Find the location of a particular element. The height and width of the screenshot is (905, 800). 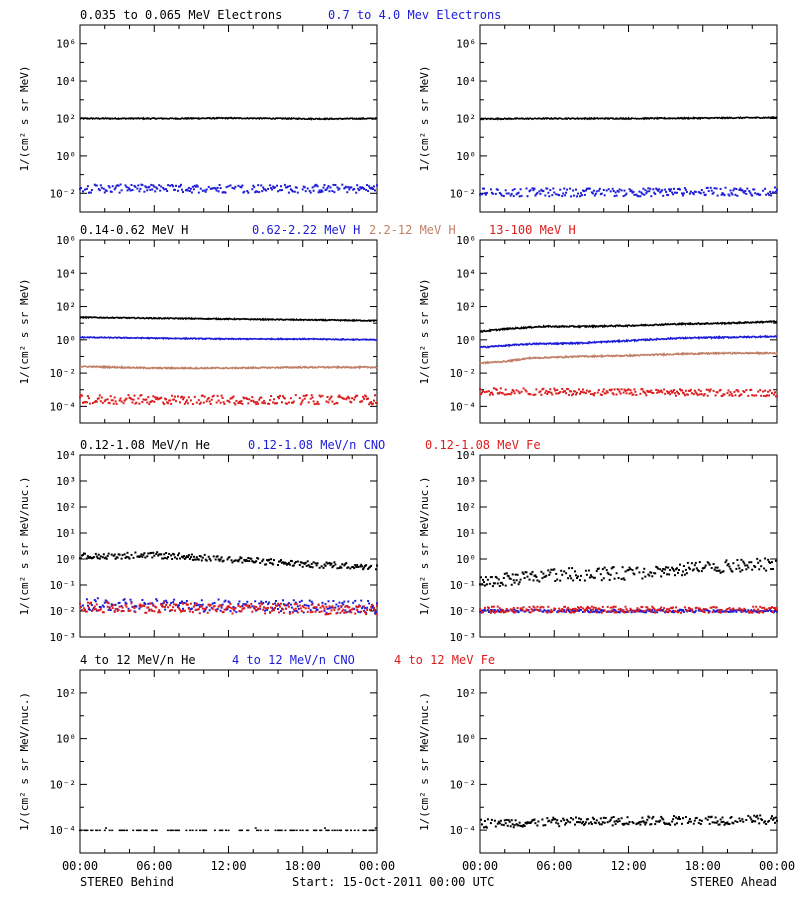

x-tick-label: 18:00 is located at coordinates (703, 866).